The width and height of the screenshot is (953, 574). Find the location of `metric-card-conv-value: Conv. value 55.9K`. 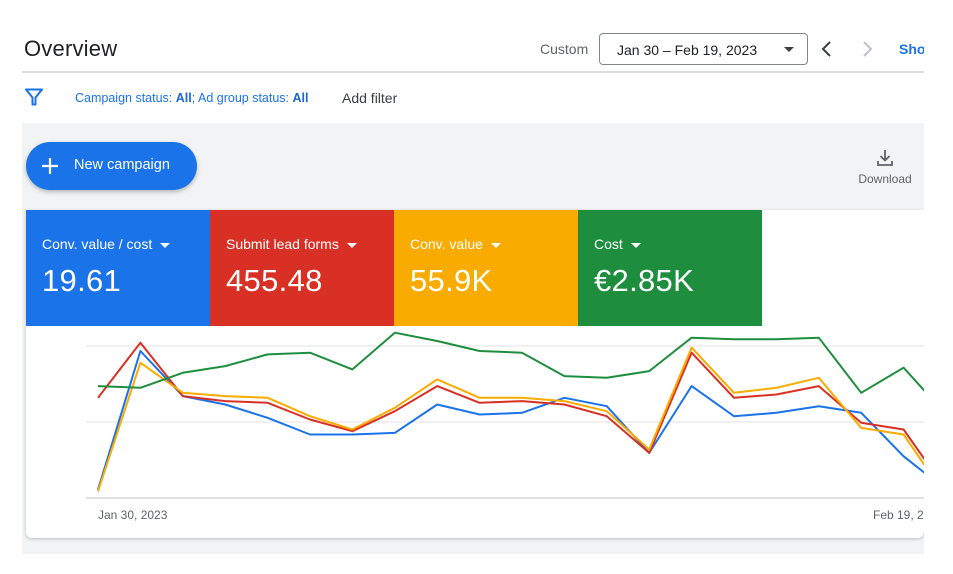

metric-card-conv-value: Conv. value 55.9K is located at coordinates (486, 268).